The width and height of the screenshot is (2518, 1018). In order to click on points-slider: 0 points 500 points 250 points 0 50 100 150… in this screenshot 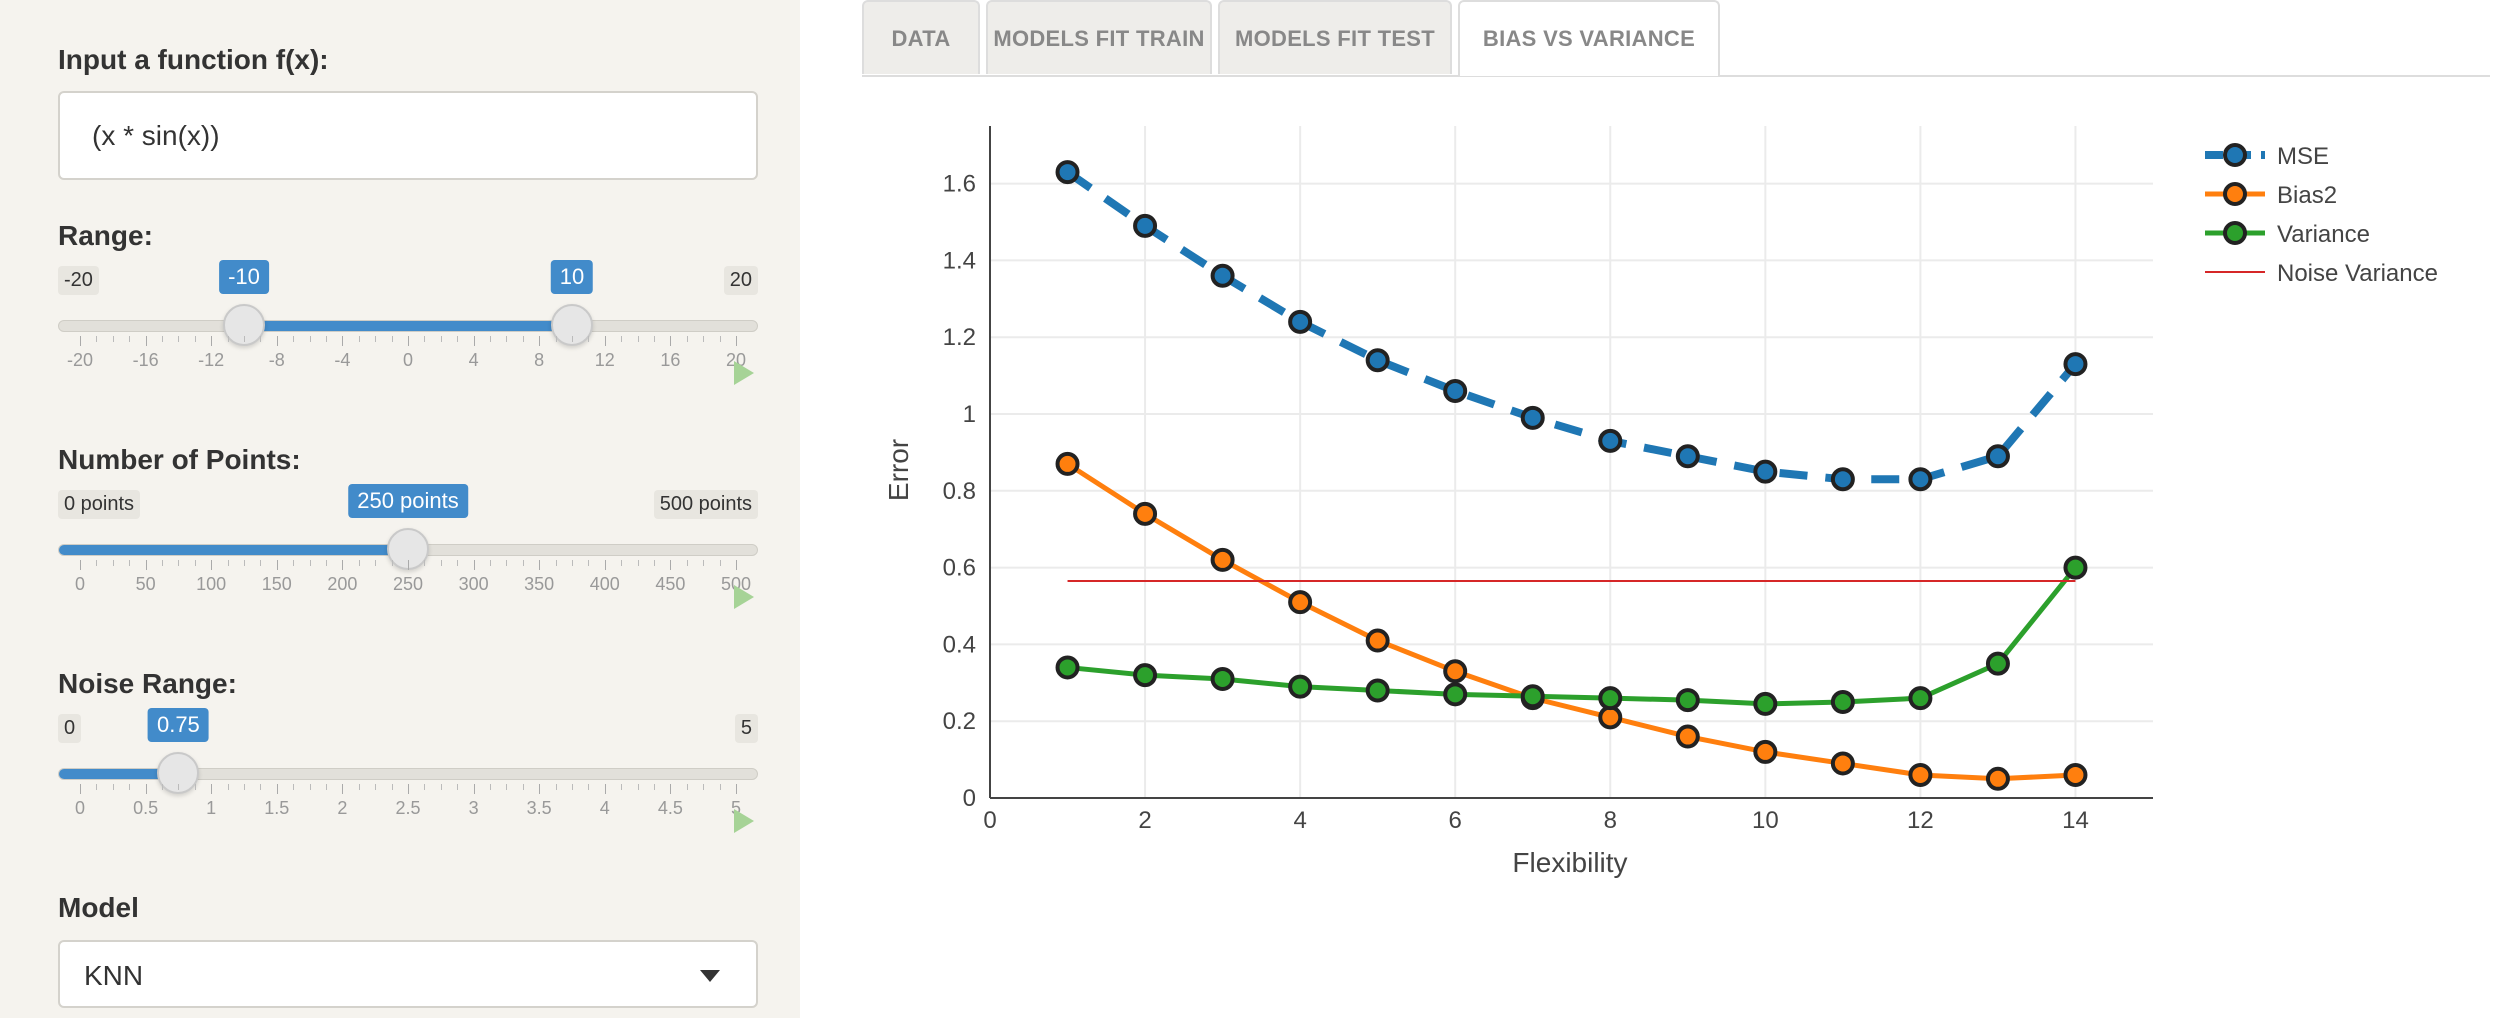, I will do `click(408, 547)`.